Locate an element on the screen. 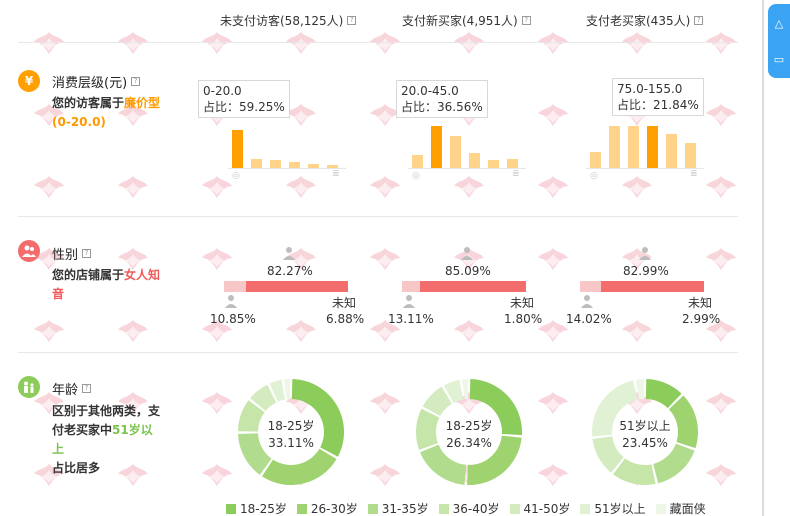 The image size is (790, 516). legend-item: 26-30岁 is located at coordinates (327, 508).